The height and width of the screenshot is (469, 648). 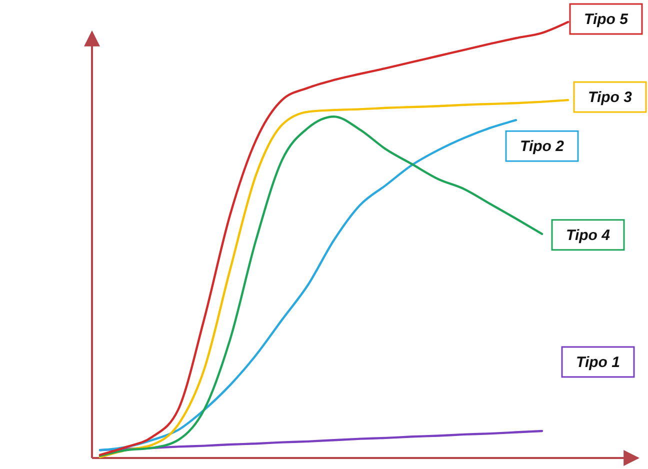 What do you see at coordinates (610, 97) in the screenshot?
I see `series-label: Tipo 3` at bounding box center [610, 97].